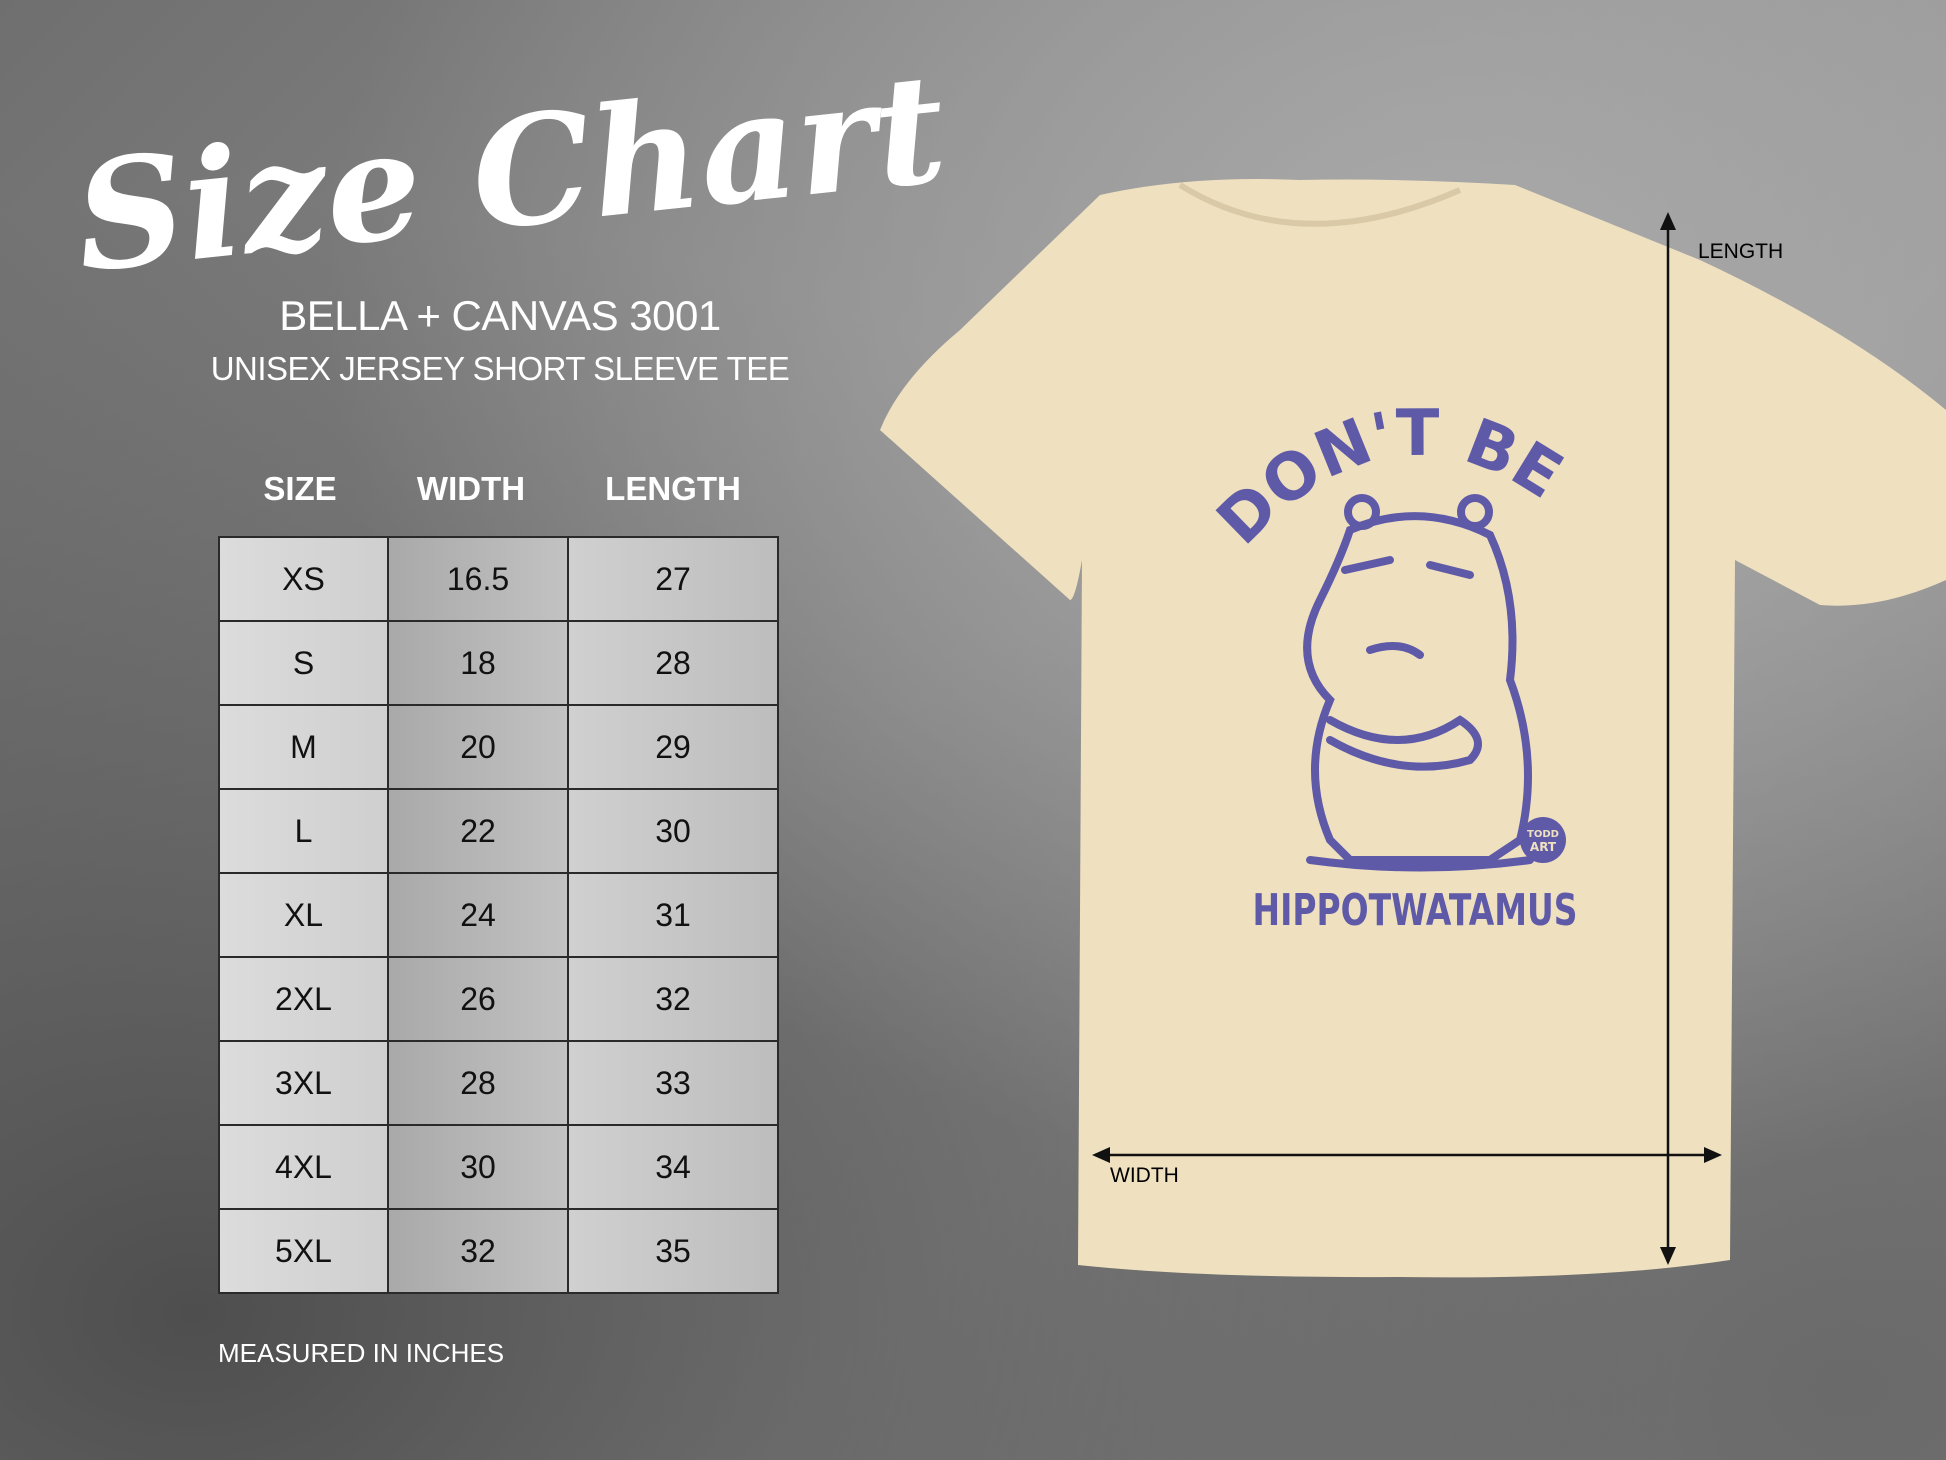 The image size is (1946, 1460). Describe the element at coordinates (673, 915) in the screenshot. I see `length-cell: 31` at that location.